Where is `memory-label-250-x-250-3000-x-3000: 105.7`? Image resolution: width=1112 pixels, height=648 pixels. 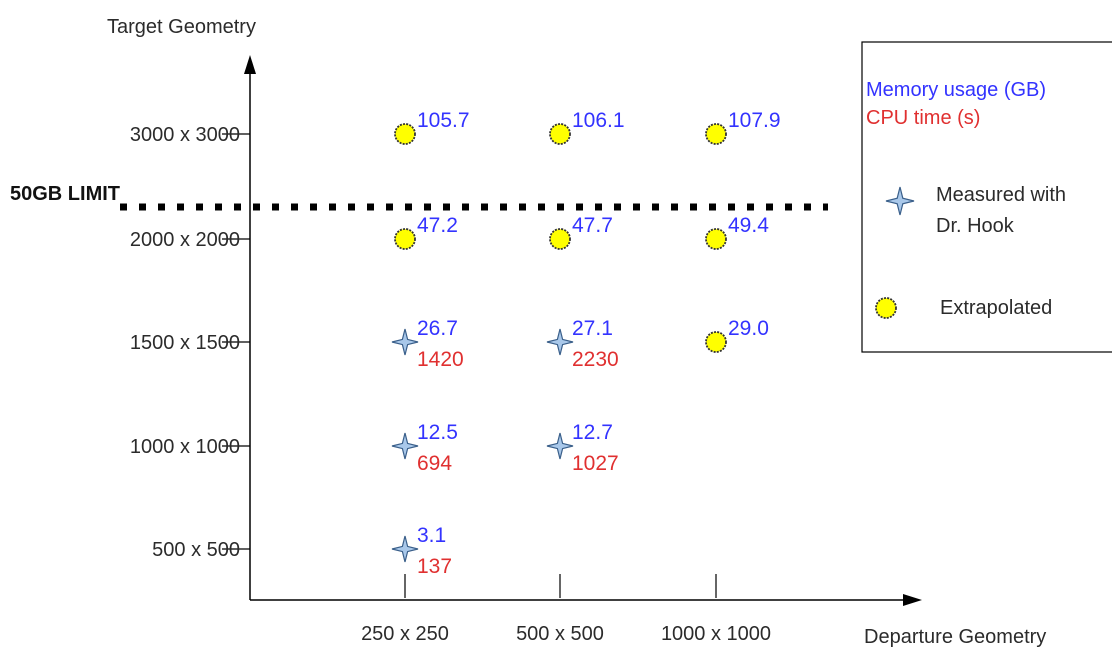
memory-label-250-x-250-3000-x-3000: 105.7 is located at coordinates (443, 120).